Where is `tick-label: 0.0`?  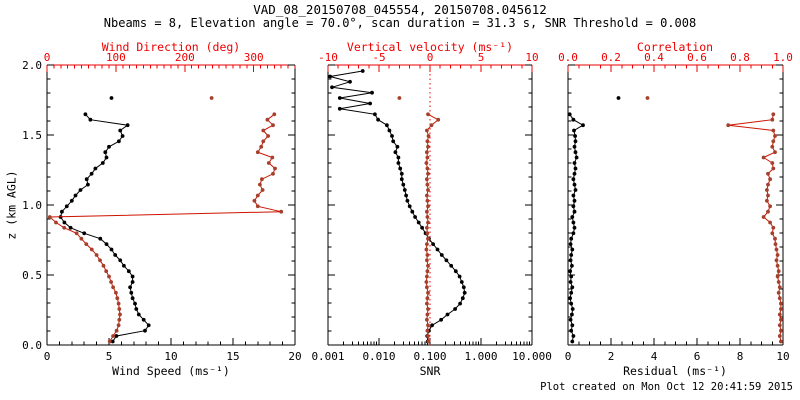
tick-label: 0.0 is located at coordinates (32, 345).